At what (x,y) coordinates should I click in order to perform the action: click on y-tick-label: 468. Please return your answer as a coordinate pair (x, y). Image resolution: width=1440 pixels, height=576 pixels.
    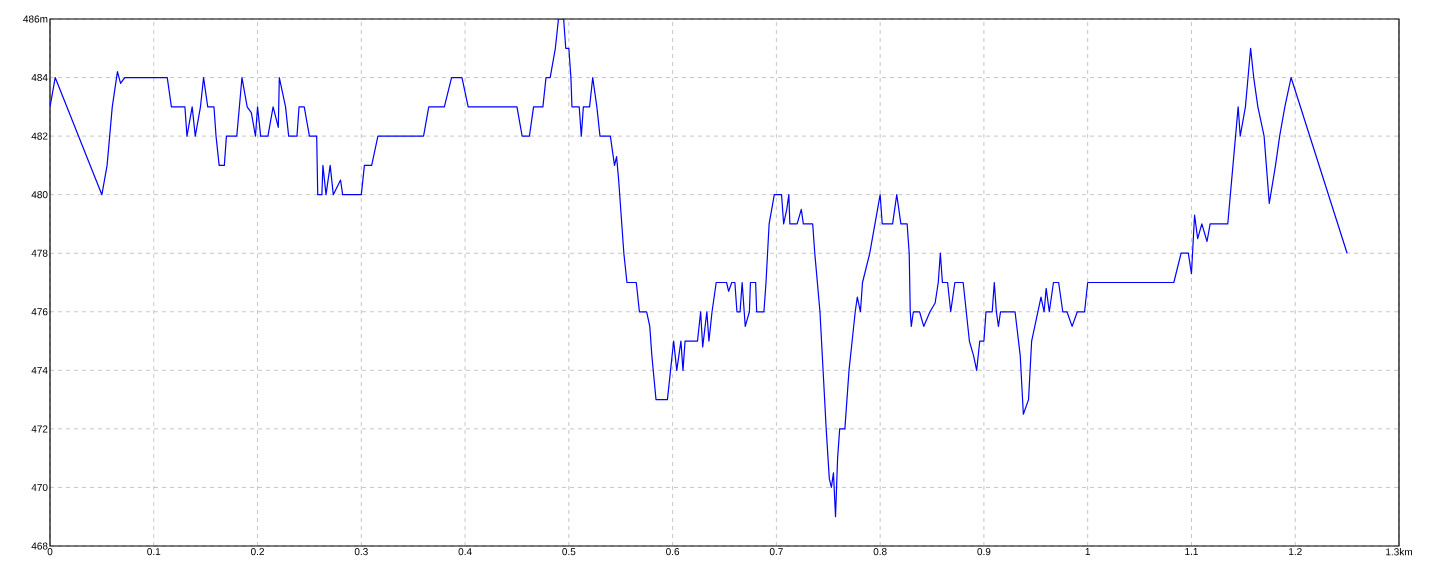
    Looking at the image, I should click on (39, 546).